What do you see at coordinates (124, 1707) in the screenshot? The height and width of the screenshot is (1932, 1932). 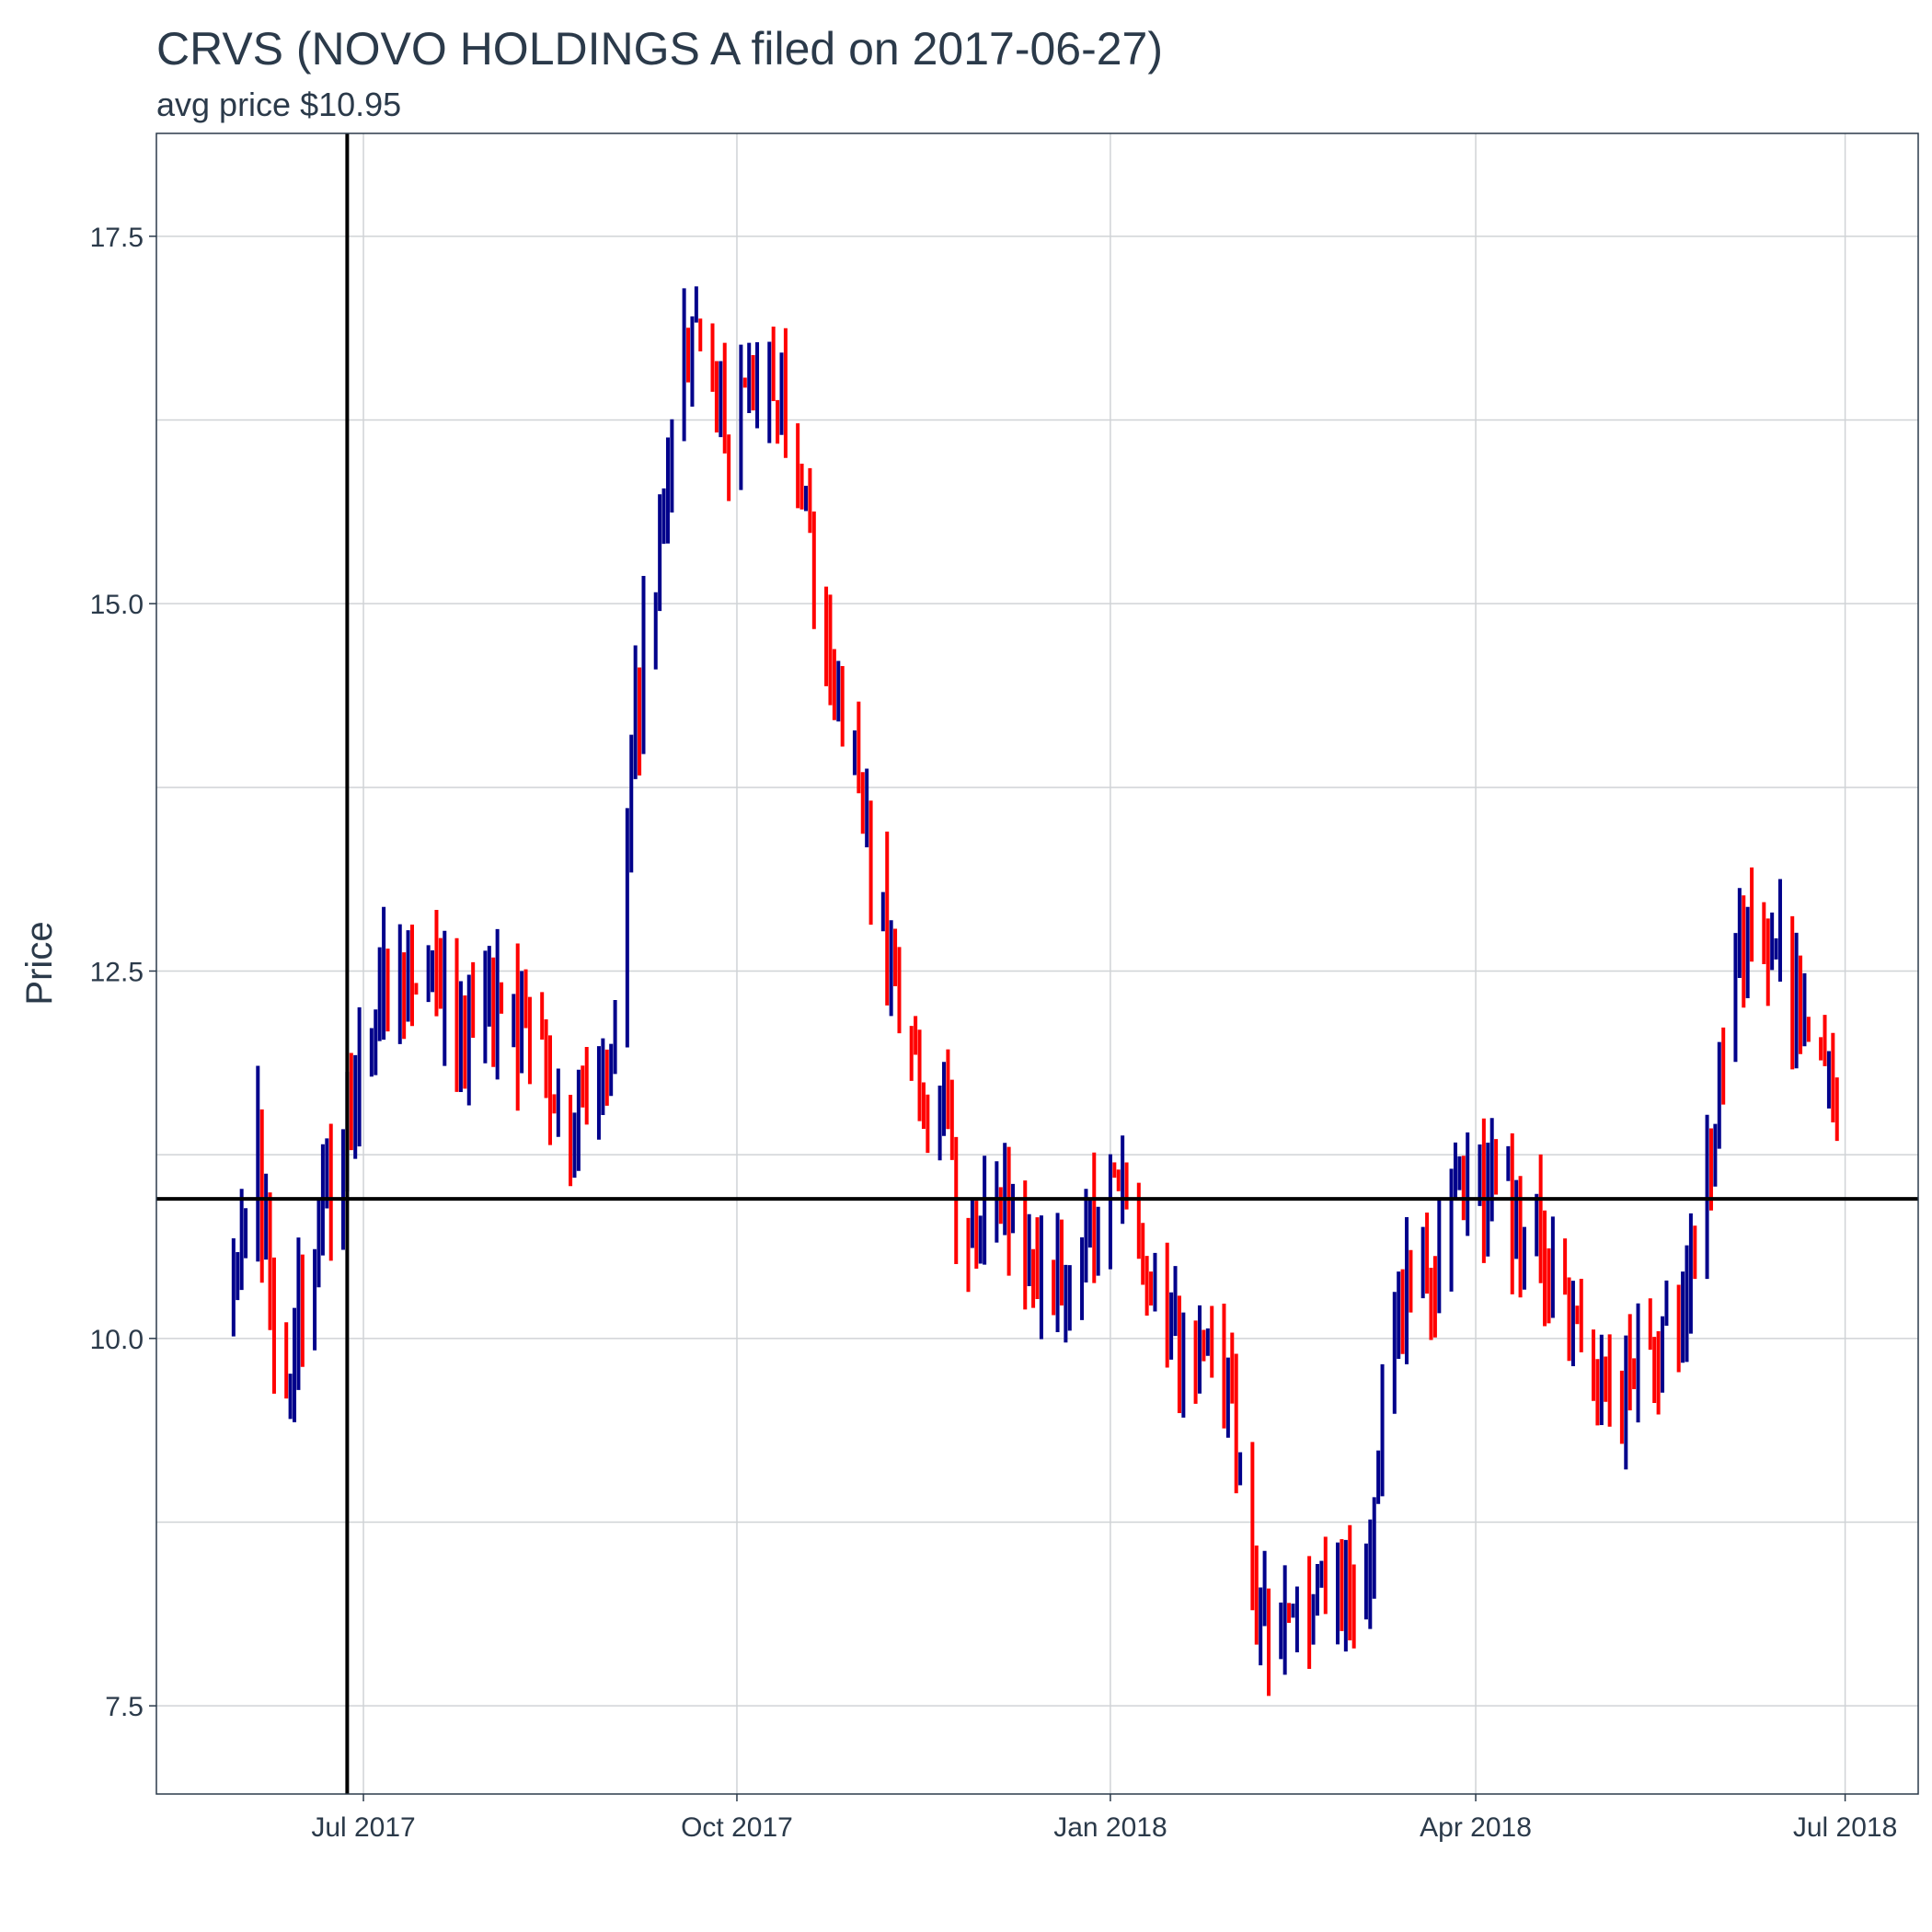 I see `y-tick-label: 7.5` at bounding box center [124, 1707].